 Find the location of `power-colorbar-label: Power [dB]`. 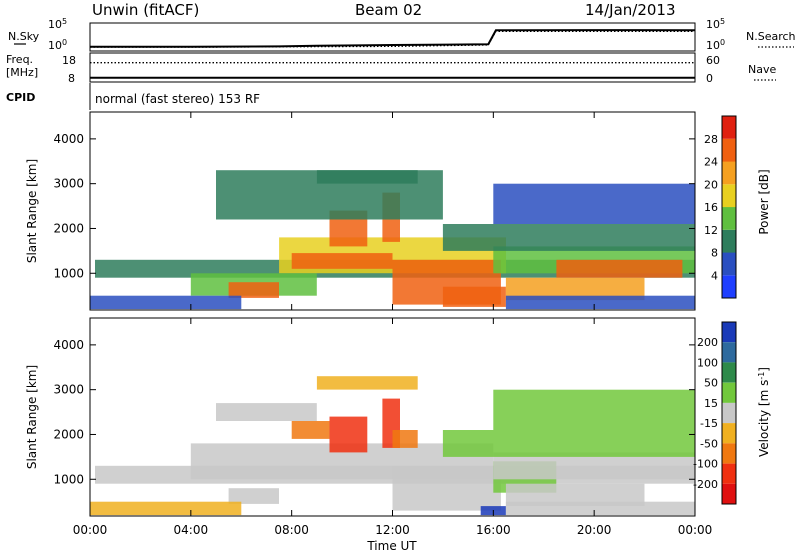

power-colorbar-label: Power [dB] is located at coordinates (764, 201).